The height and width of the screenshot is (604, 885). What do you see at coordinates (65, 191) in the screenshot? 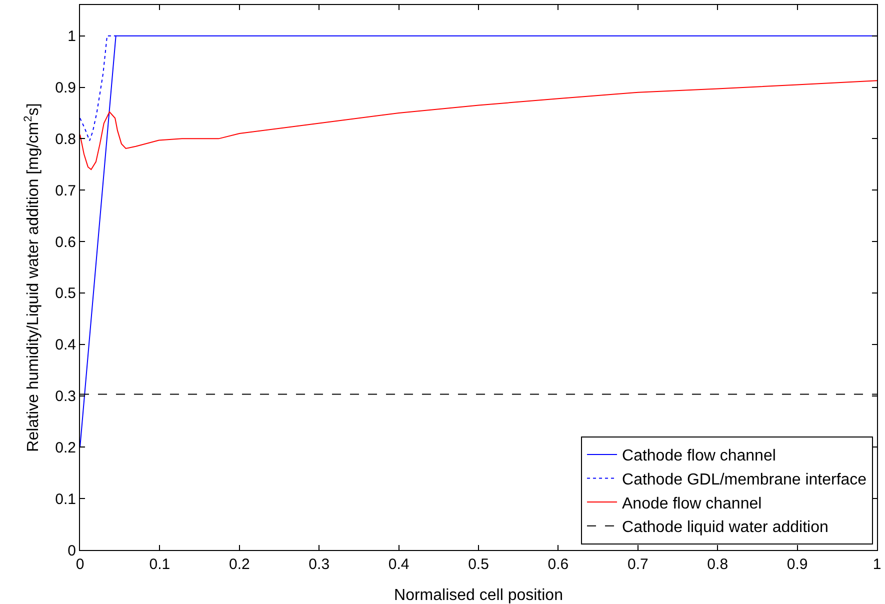
I see `y-tick-label: 0.7` at bounding box center [65, 191].